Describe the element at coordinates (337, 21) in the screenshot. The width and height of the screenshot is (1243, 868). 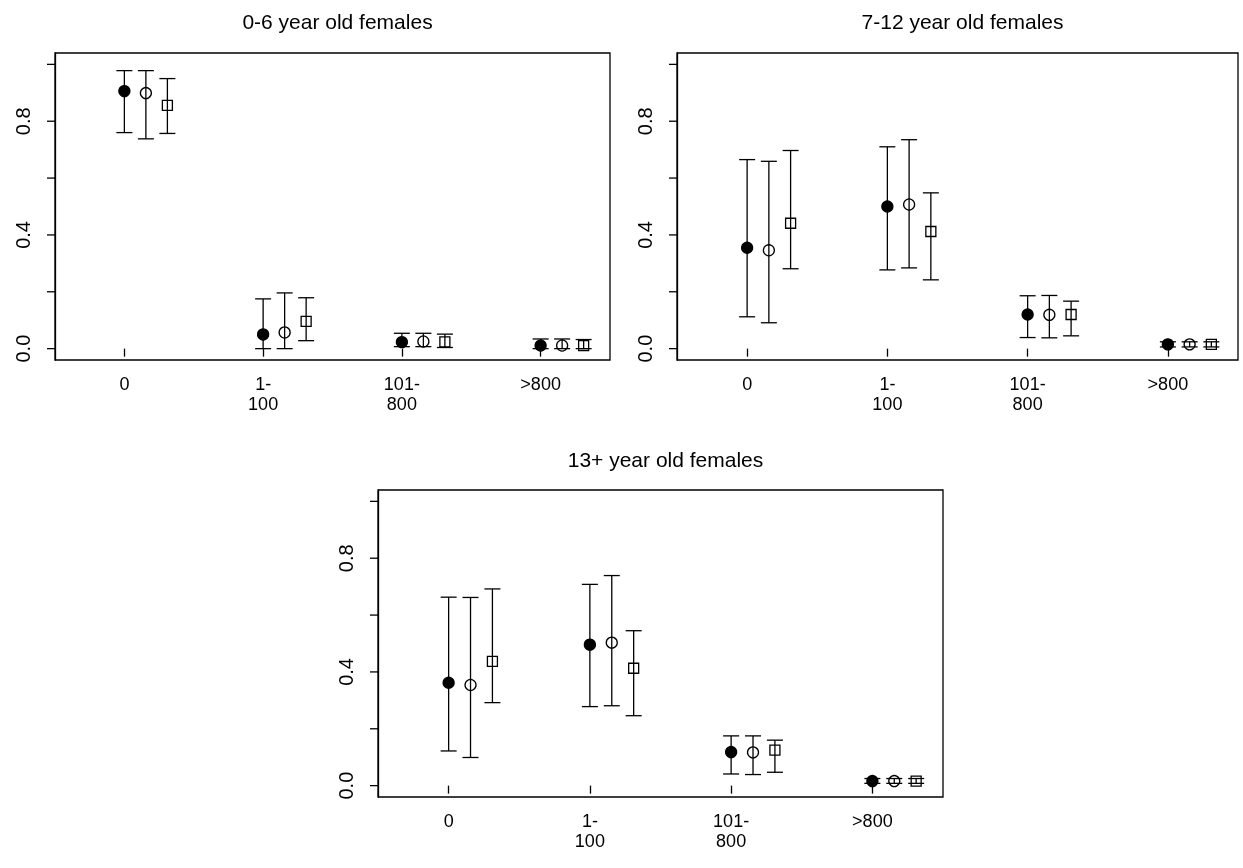
I see `chart-title: 0-6 year old females` at that location.